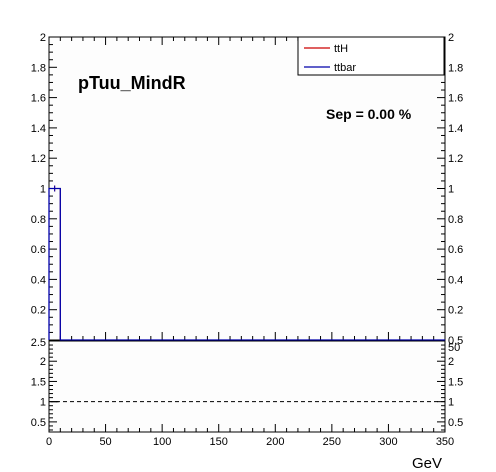 The width and height of the screenshot is (496, 472). What do you see at coordinates (455, 99) in the screenshot?
I see `main-ytick-label-right: 1.6` at bounding box center [455, 99].